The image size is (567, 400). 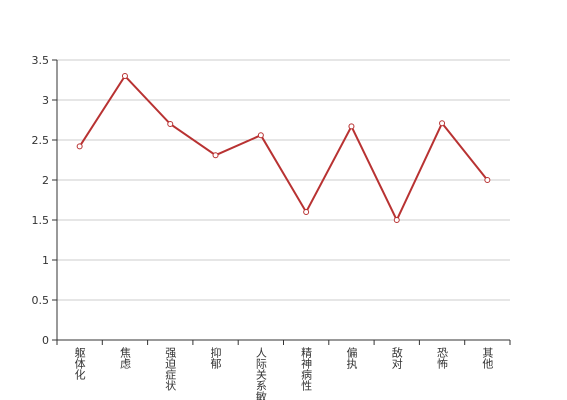 What do you see at coordinates (306, 369) in the screenshot?
I see `x-tick-label: 精神病性` at bounding box center [306, 369].